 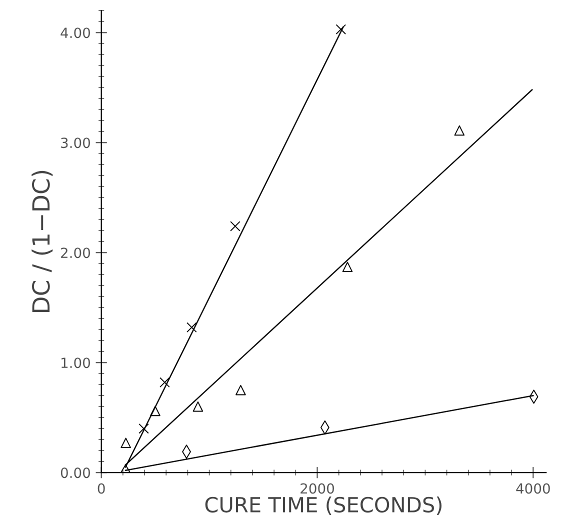 I want to click on x-axis-title: CURE TIME (SECONDS), so click(x=323, y=506).